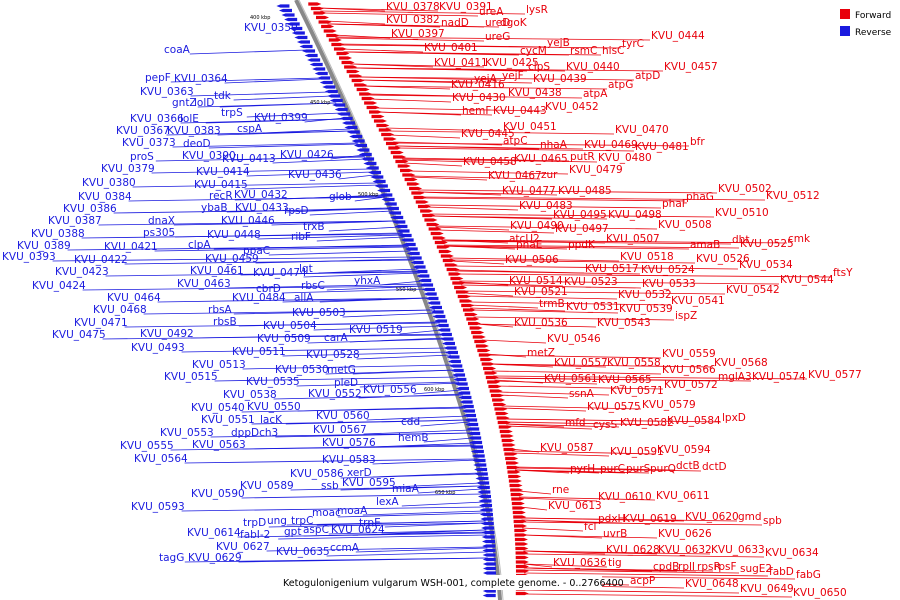  What do you see at coordinates (250, 395) in the screenshot?
I see `reverse-gene-label: KVU_0538` at bounding box center [250, 395].